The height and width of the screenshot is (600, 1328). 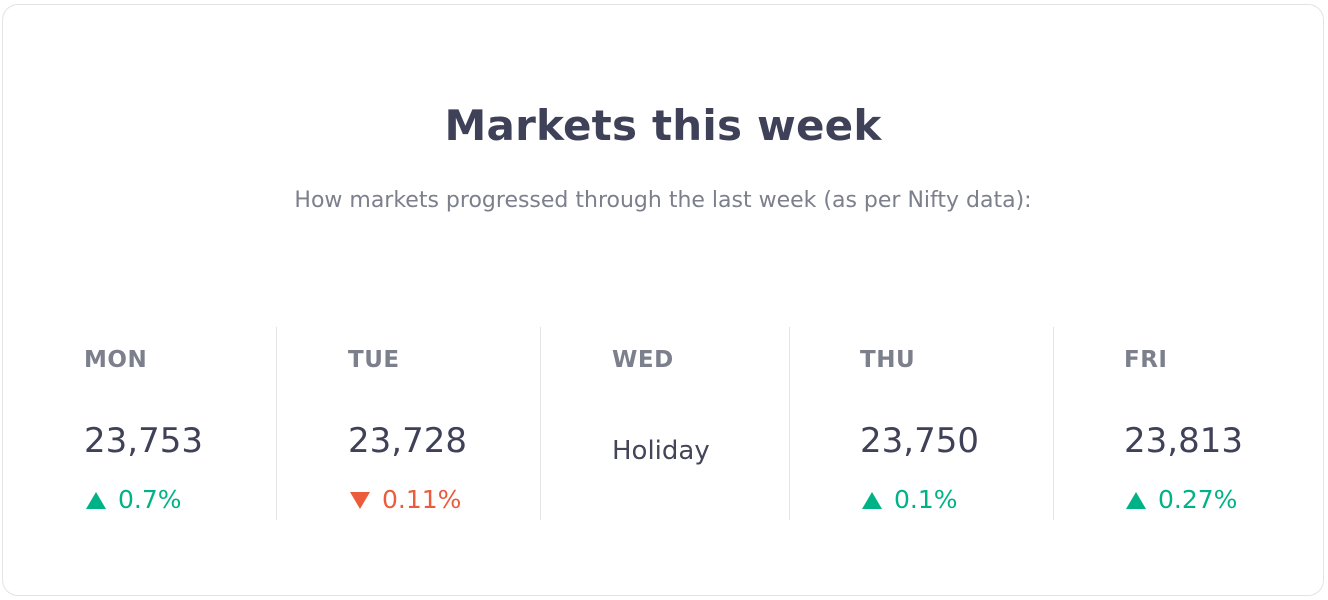 What do you see at coordinates (116, 360) in the screenshot?
I see `day-label: MON` at bounding box center [116, 360].